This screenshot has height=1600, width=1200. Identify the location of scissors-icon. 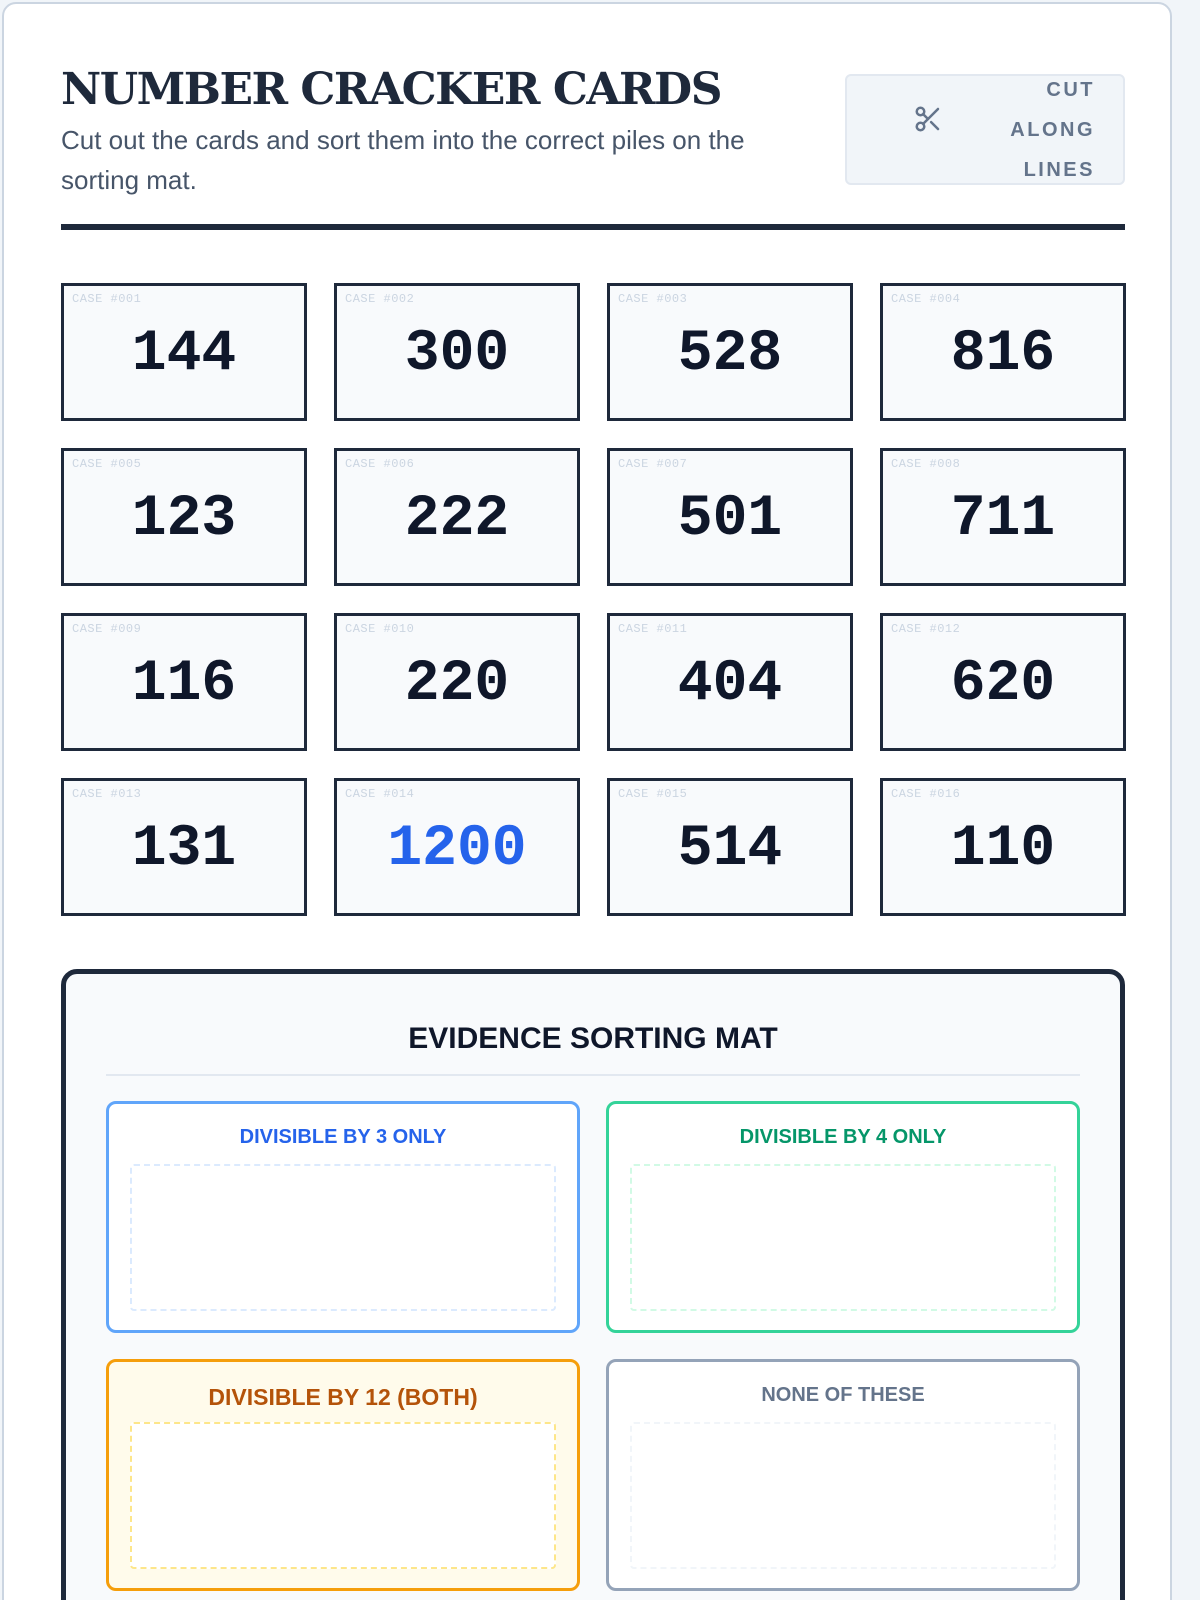
(928, 122).